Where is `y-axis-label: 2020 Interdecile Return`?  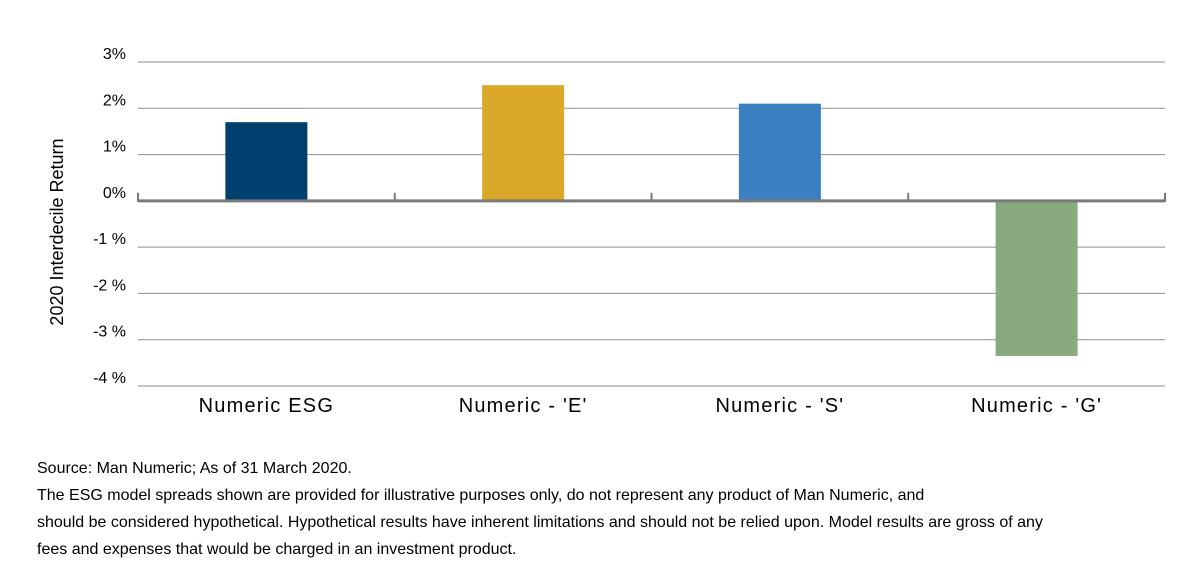
y-axis-label: 2020 Interdecile Return is located at coordinates (57, 231).